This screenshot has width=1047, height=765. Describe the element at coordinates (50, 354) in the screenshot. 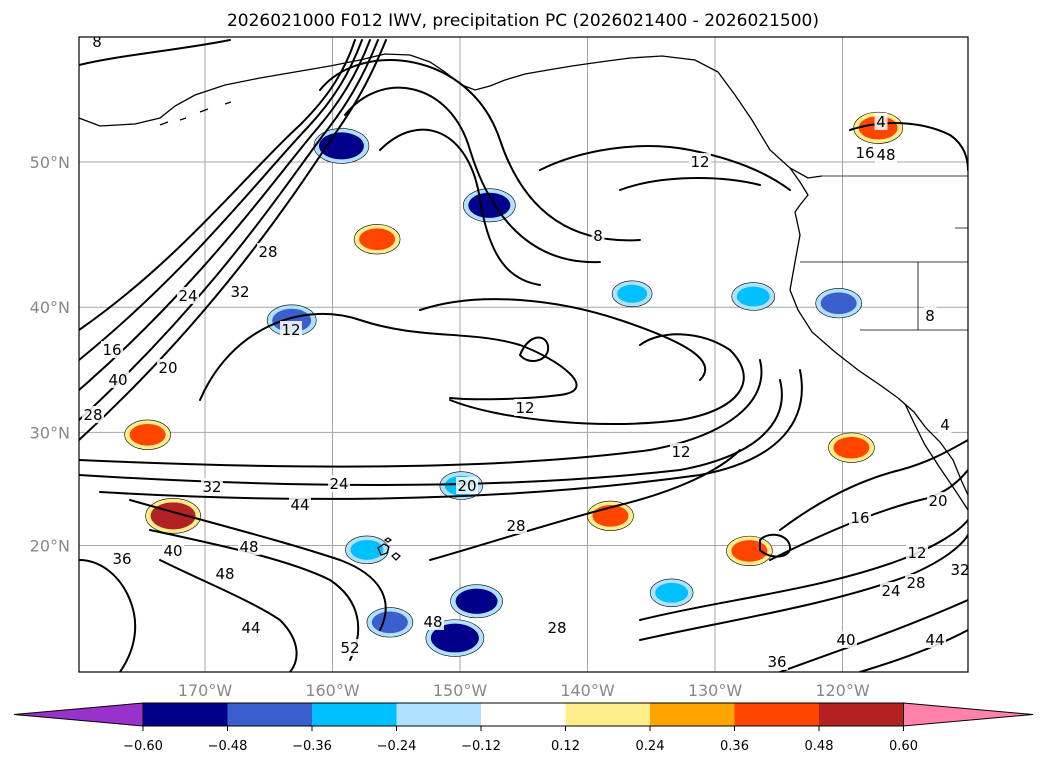

I see `y-axis-ticks: 50°N 40°N 30°N 20°N` at that location.